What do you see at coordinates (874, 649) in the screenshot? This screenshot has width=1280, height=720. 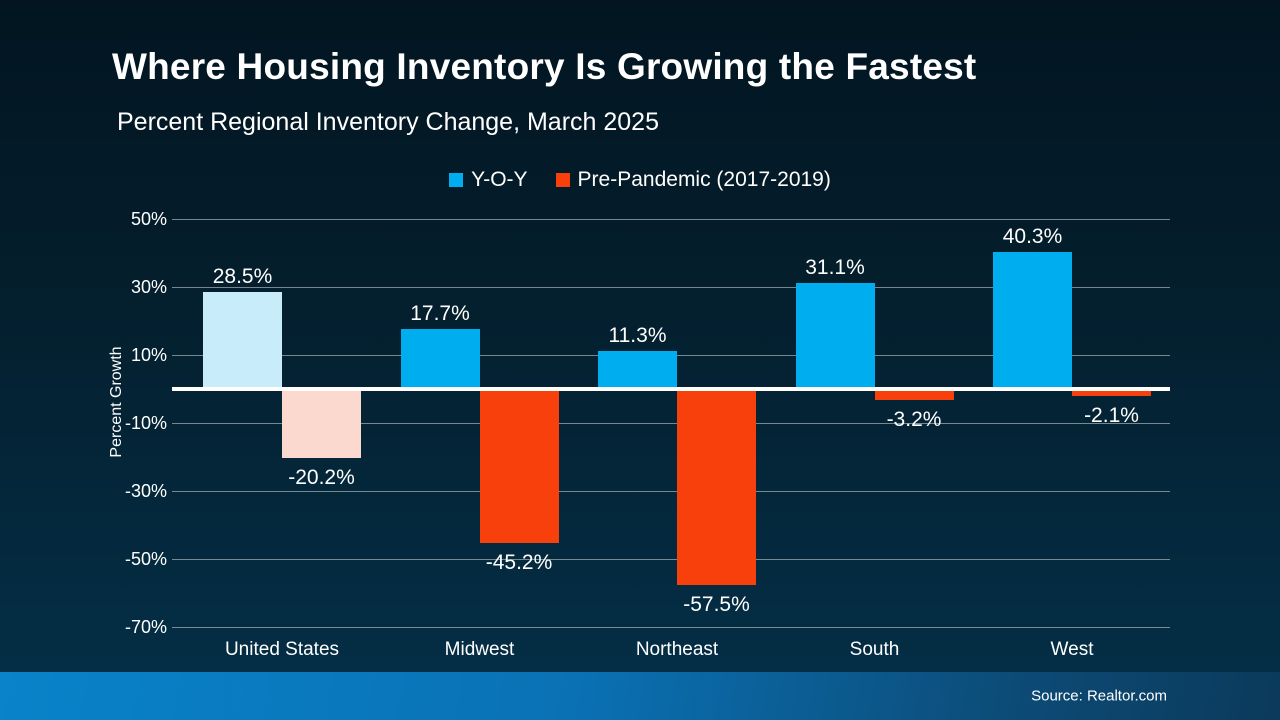 I see `x-axis-category-label: South` at bounding box center [874, 649].